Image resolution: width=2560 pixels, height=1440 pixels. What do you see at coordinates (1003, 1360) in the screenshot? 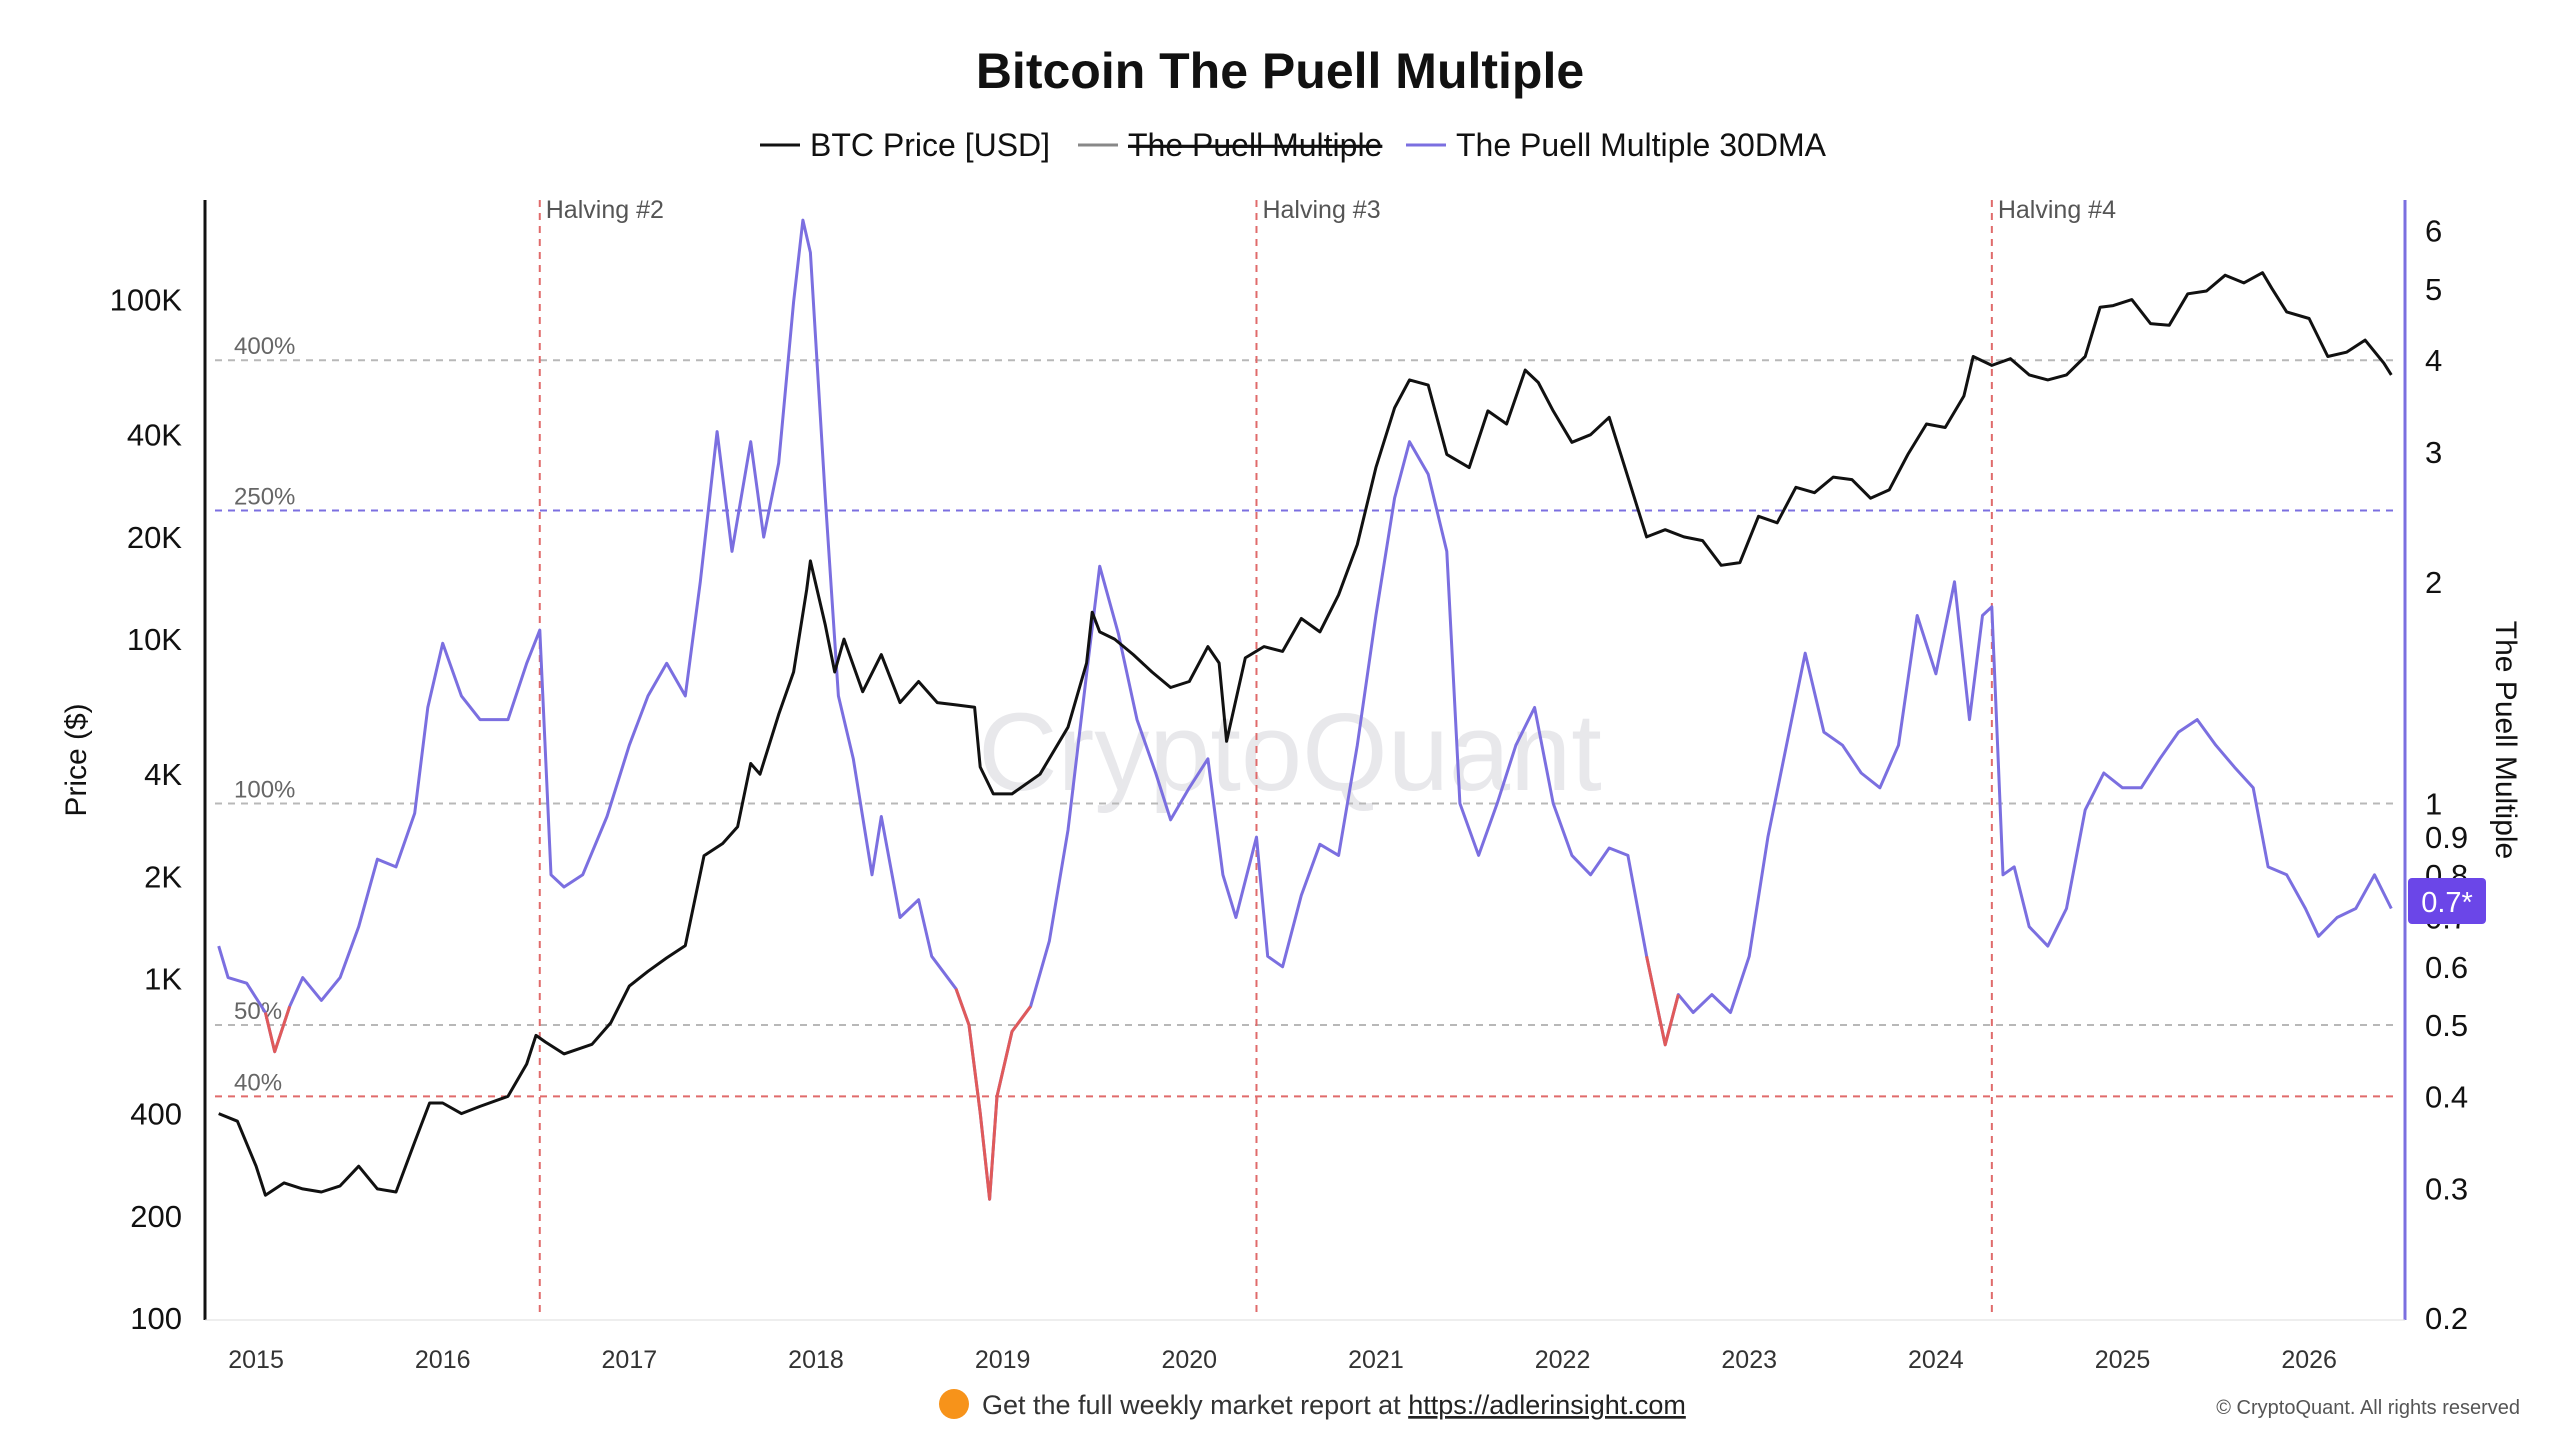
I see `x-tick-2019: 2019` at bounding box center [1003, 1360].